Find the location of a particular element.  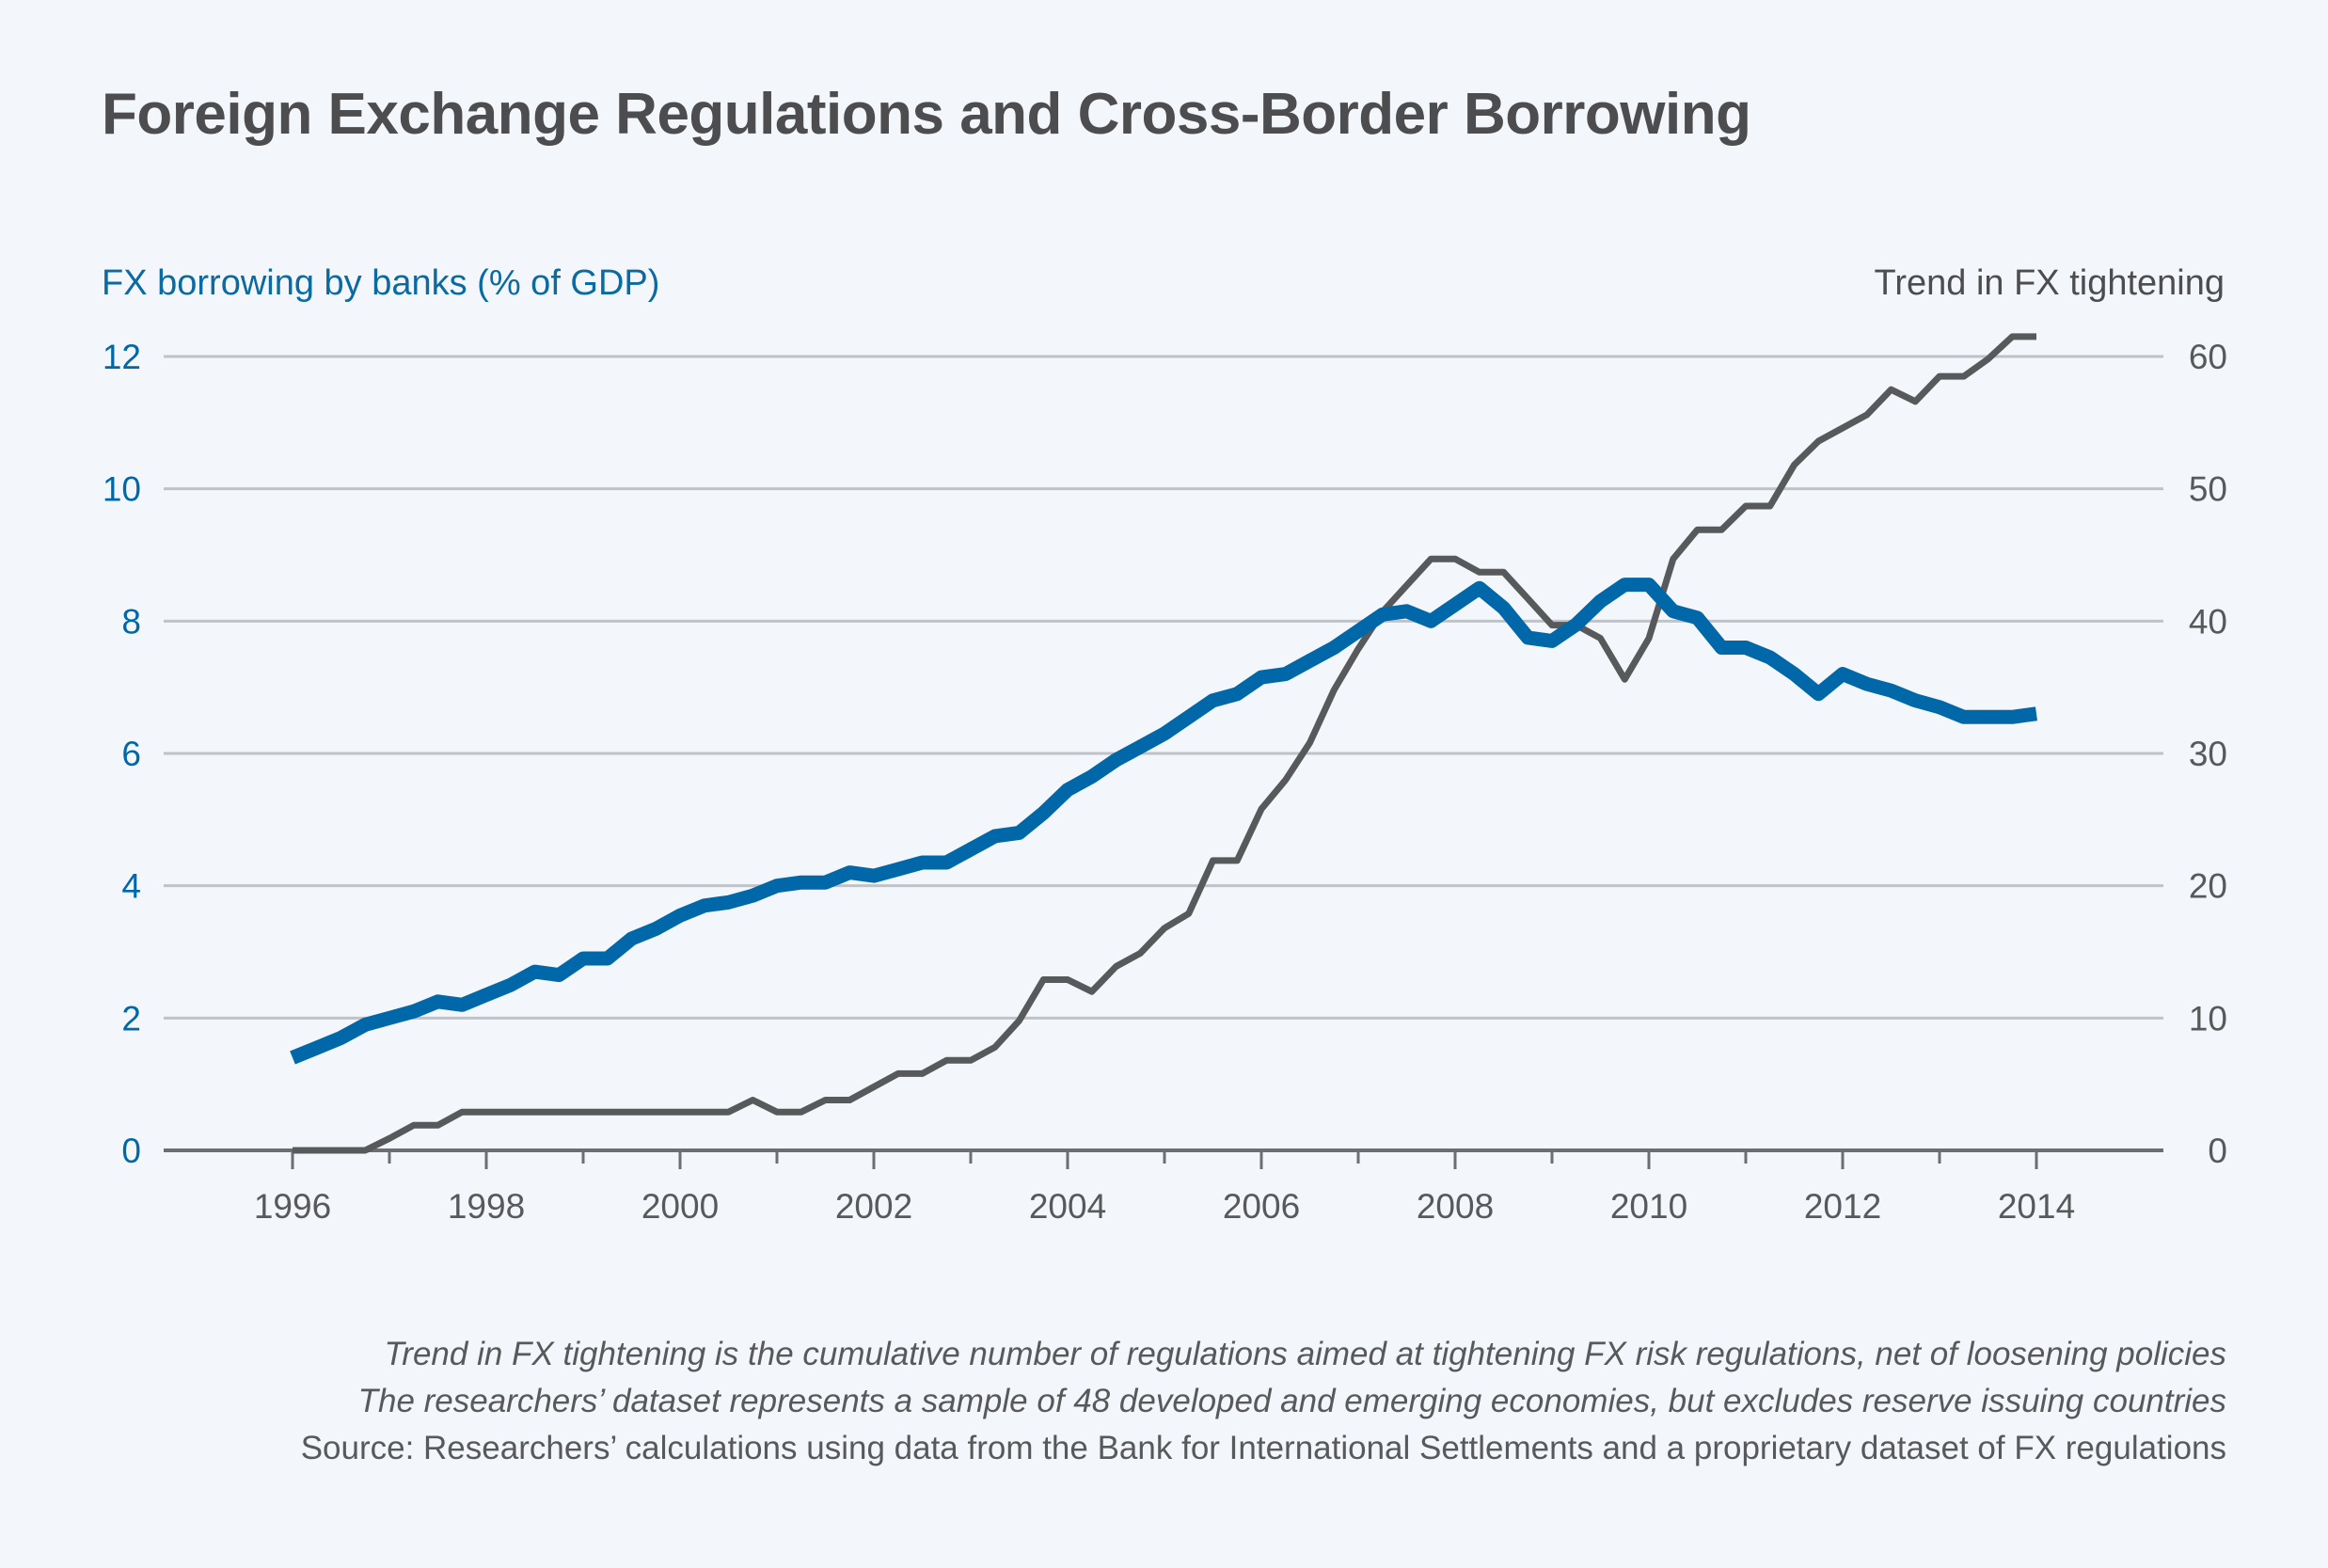

left-tick-label: 10 is located at coordinates (122, 490).